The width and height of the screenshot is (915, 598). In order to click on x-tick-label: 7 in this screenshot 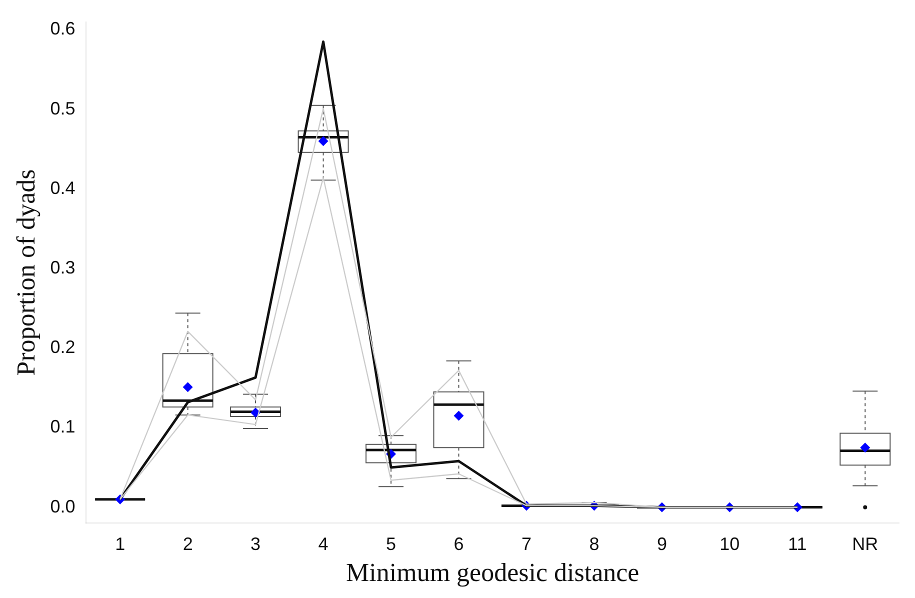, I will do `click(526, 544)`.